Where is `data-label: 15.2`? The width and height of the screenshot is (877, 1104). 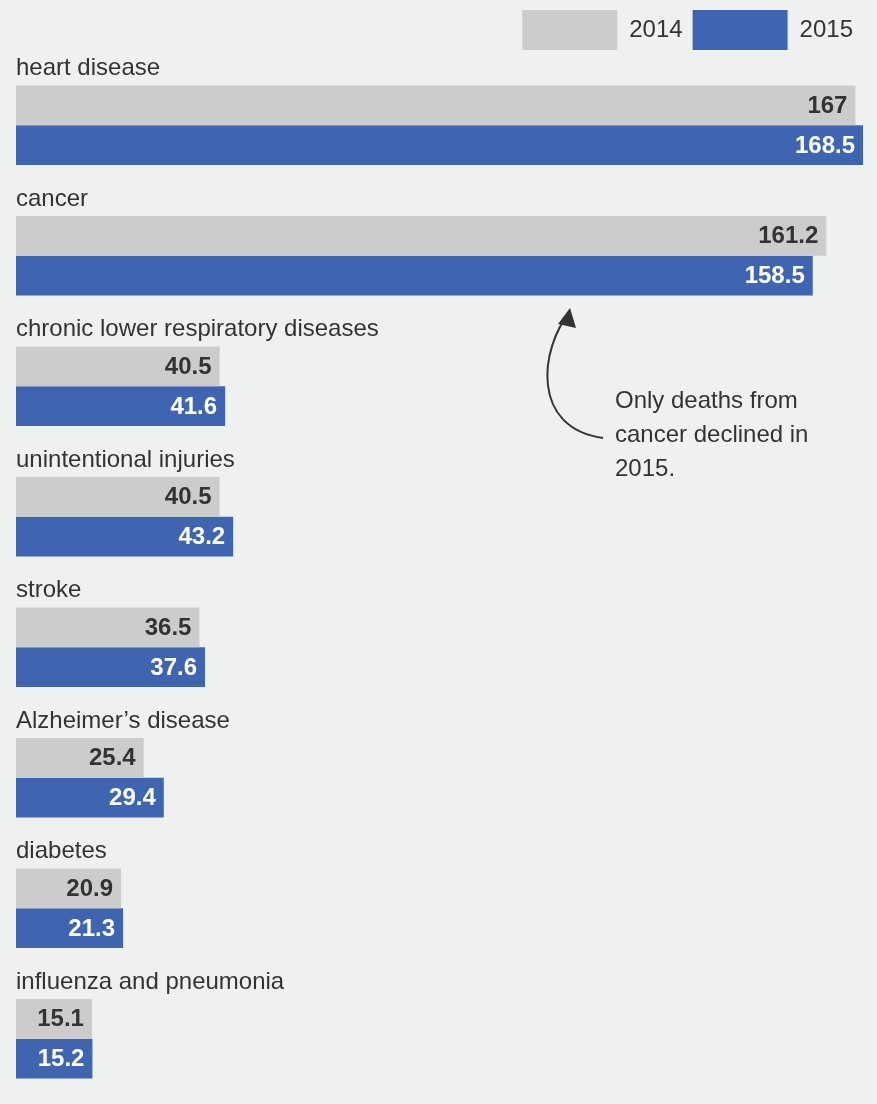 data-label: 15.2 is located at coordinates (61, 1058).